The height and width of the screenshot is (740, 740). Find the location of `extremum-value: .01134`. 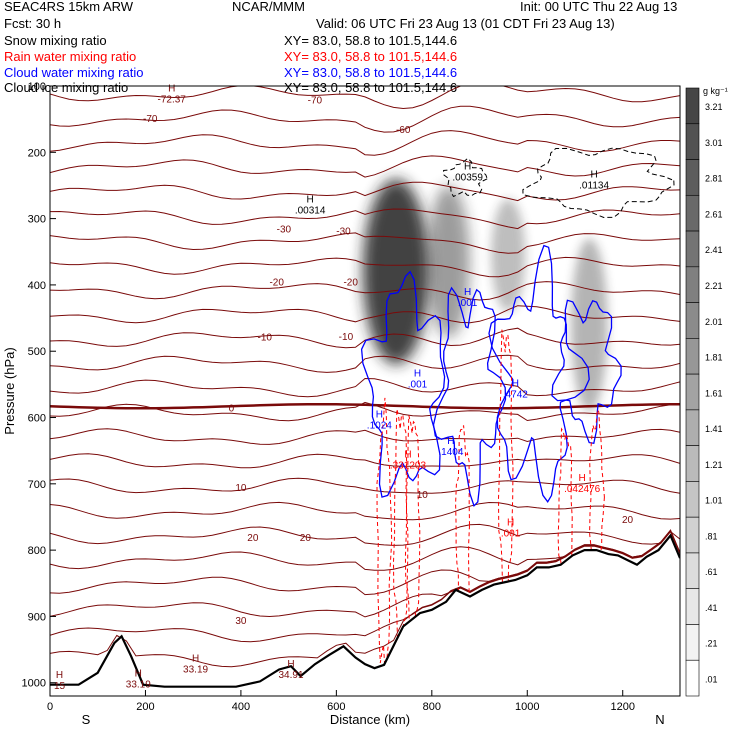

extremum-value: .01134 is located at coordinates (594, 185).